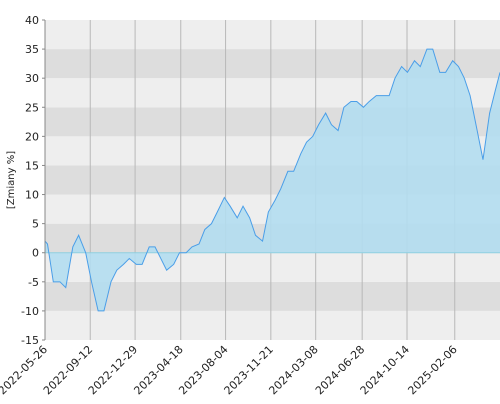  Describe the element at coordinates (32, 78) in the screenshot. I see `y-tick-label: 30` at that location.